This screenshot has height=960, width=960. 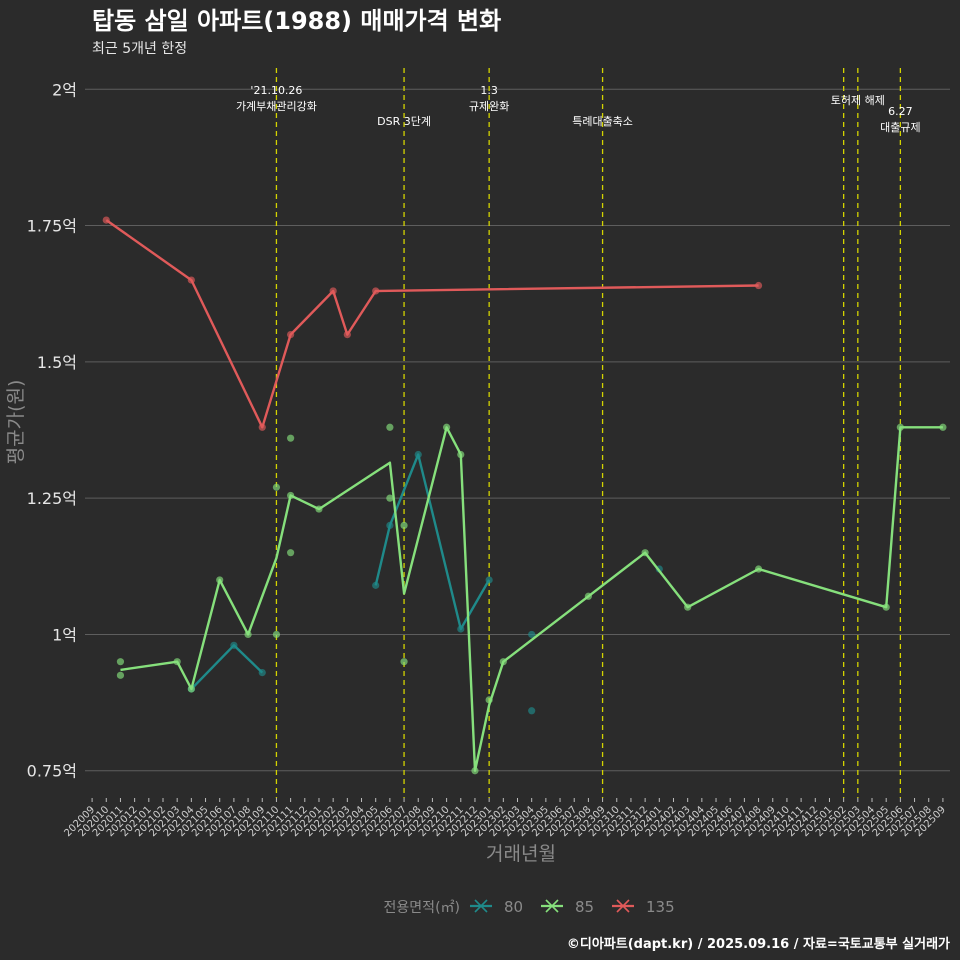 I want to click on event-label: DSR 3단계, so click(x=404, y=121).